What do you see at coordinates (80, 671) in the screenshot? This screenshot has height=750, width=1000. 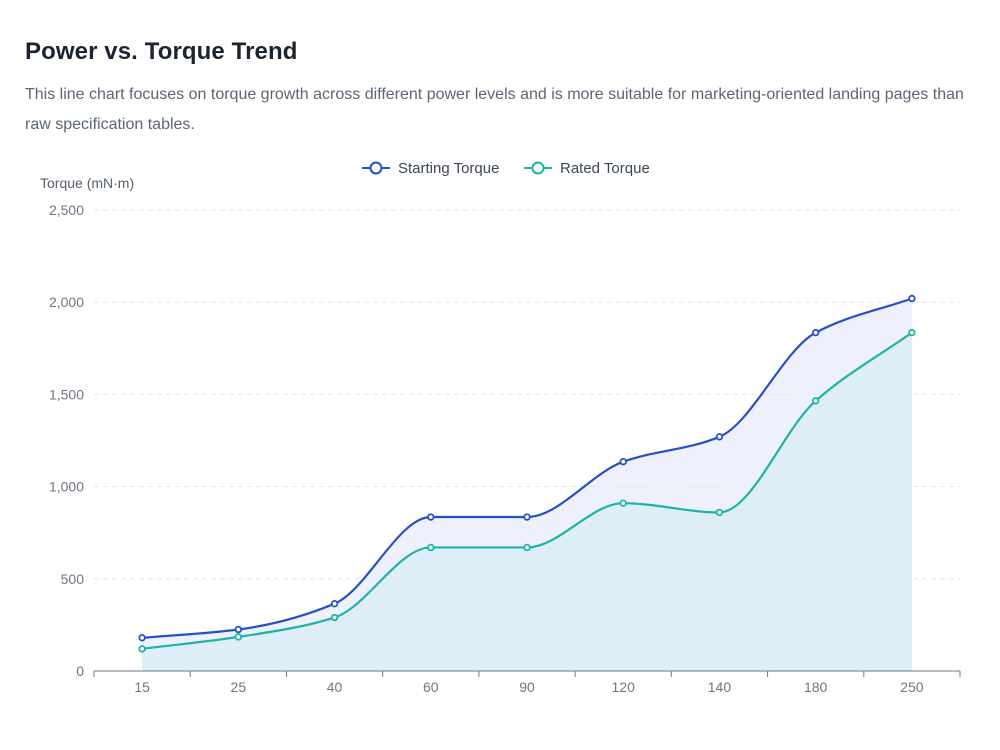 I see `y-tick-label: 0` at bounding box center [80, 671].